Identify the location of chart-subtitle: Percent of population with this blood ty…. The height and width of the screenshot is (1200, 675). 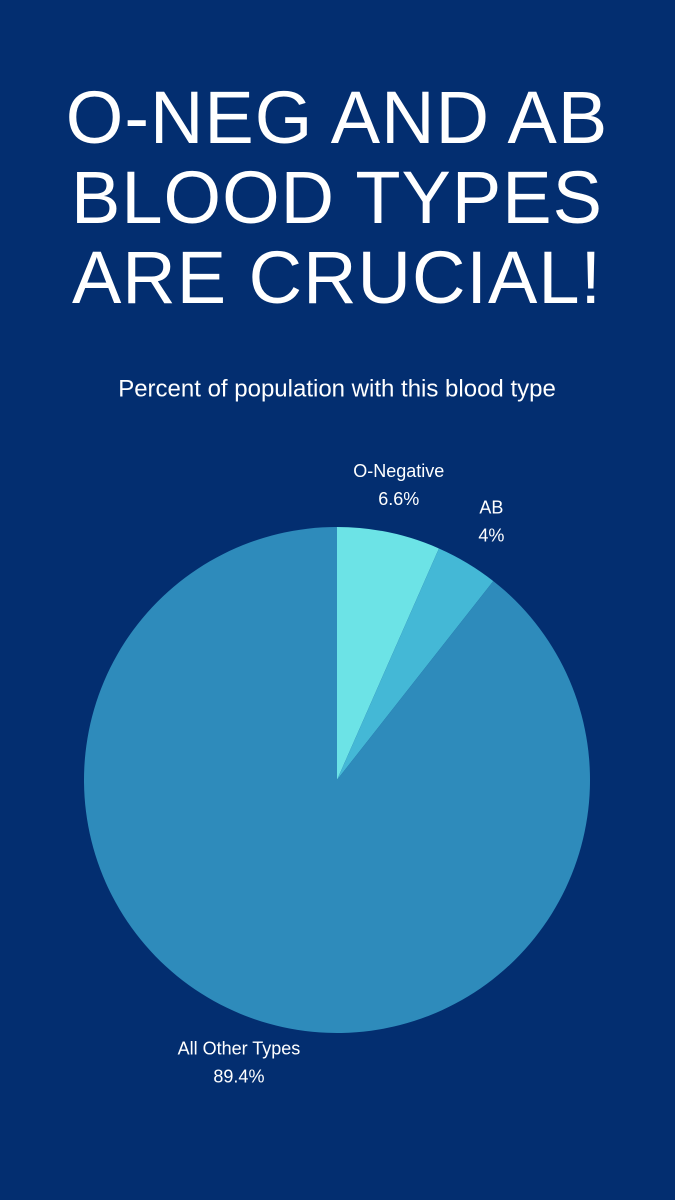
(337, 388).